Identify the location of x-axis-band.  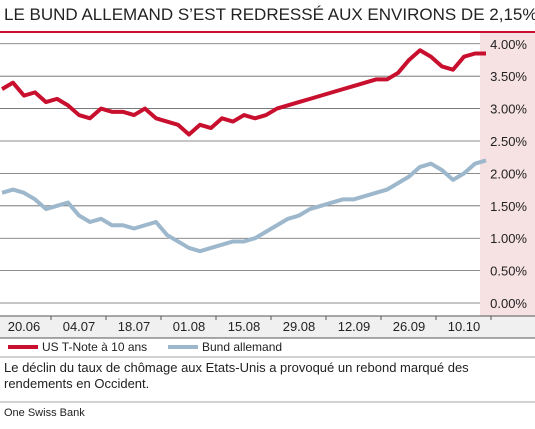
(267, 327).